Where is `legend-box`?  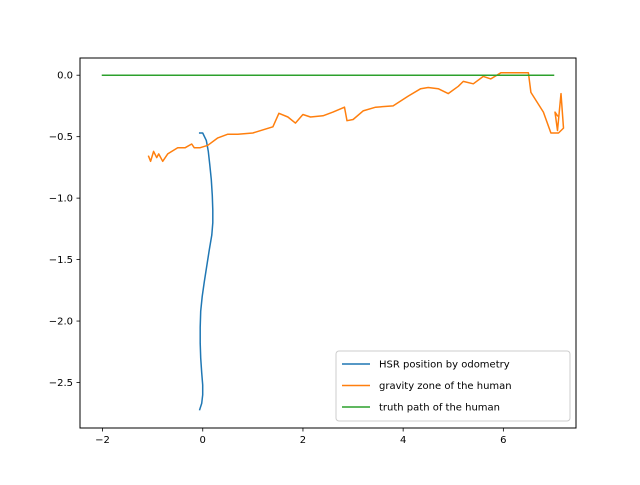 legend-box is located at coordinates (453, 386).